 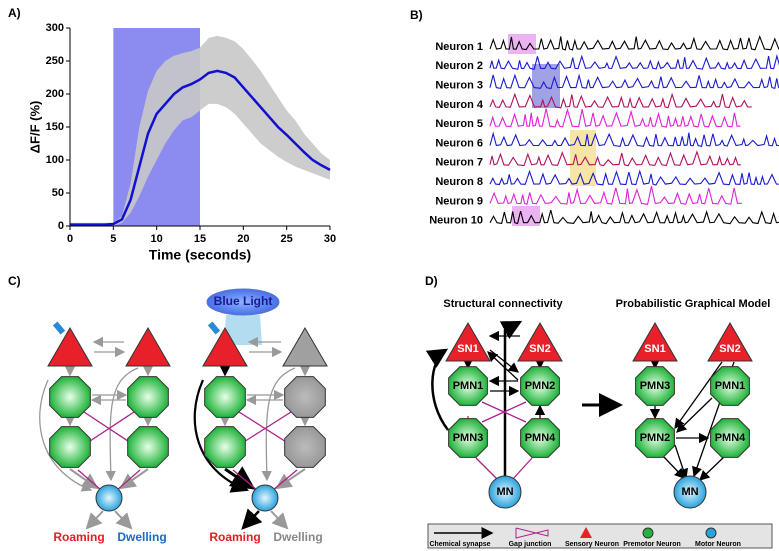 I want to click on x-axis-label: Time (seconds), so click(x=200, y=255).